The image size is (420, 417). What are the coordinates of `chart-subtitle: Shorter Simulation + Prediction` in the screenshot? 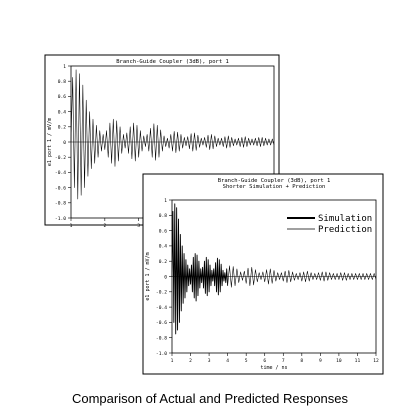 It's located at (274, 187).